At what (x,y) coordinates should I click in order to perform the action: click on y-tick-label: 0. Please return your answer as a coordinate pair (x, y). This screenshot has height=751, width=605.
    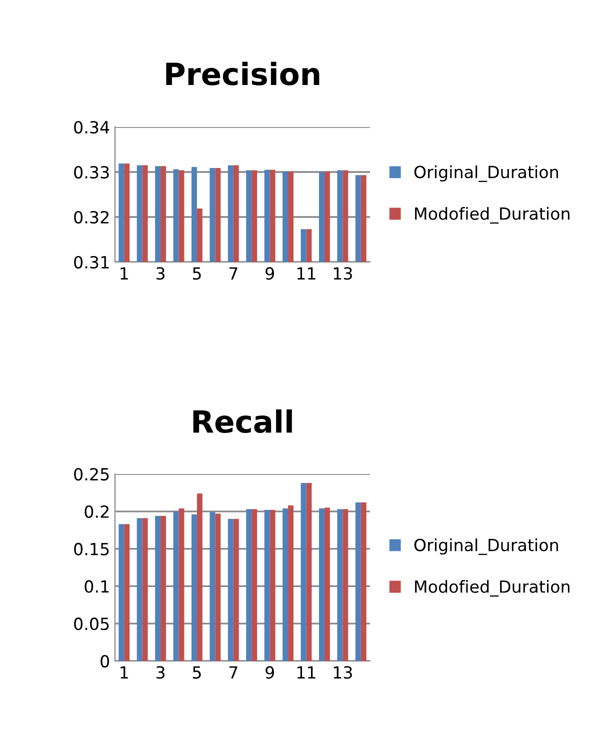
    Looking at the image, I should click on (105, 661).